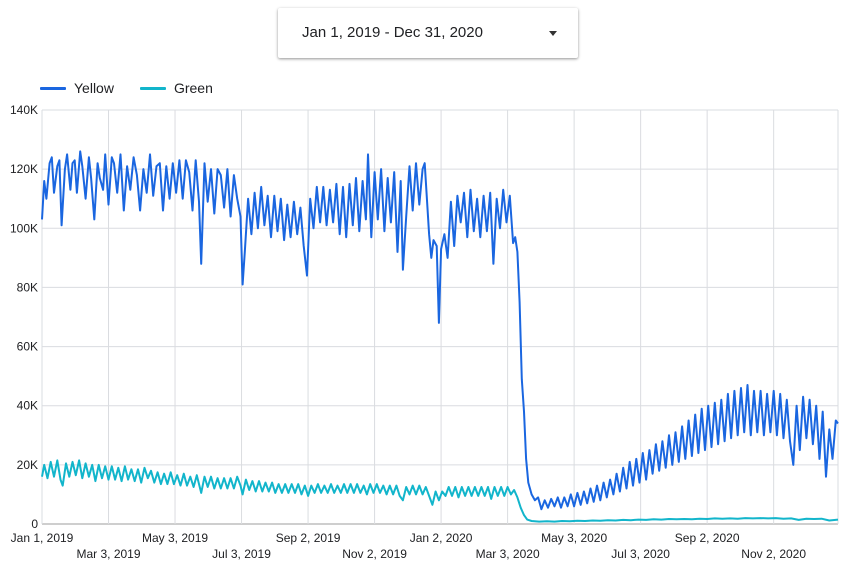 This screenshot has width=863, height=573. Describe the element at coordinates (374, 554) in the screenshot. I see `x-tick-label: Nov 2, 2019` at that location.